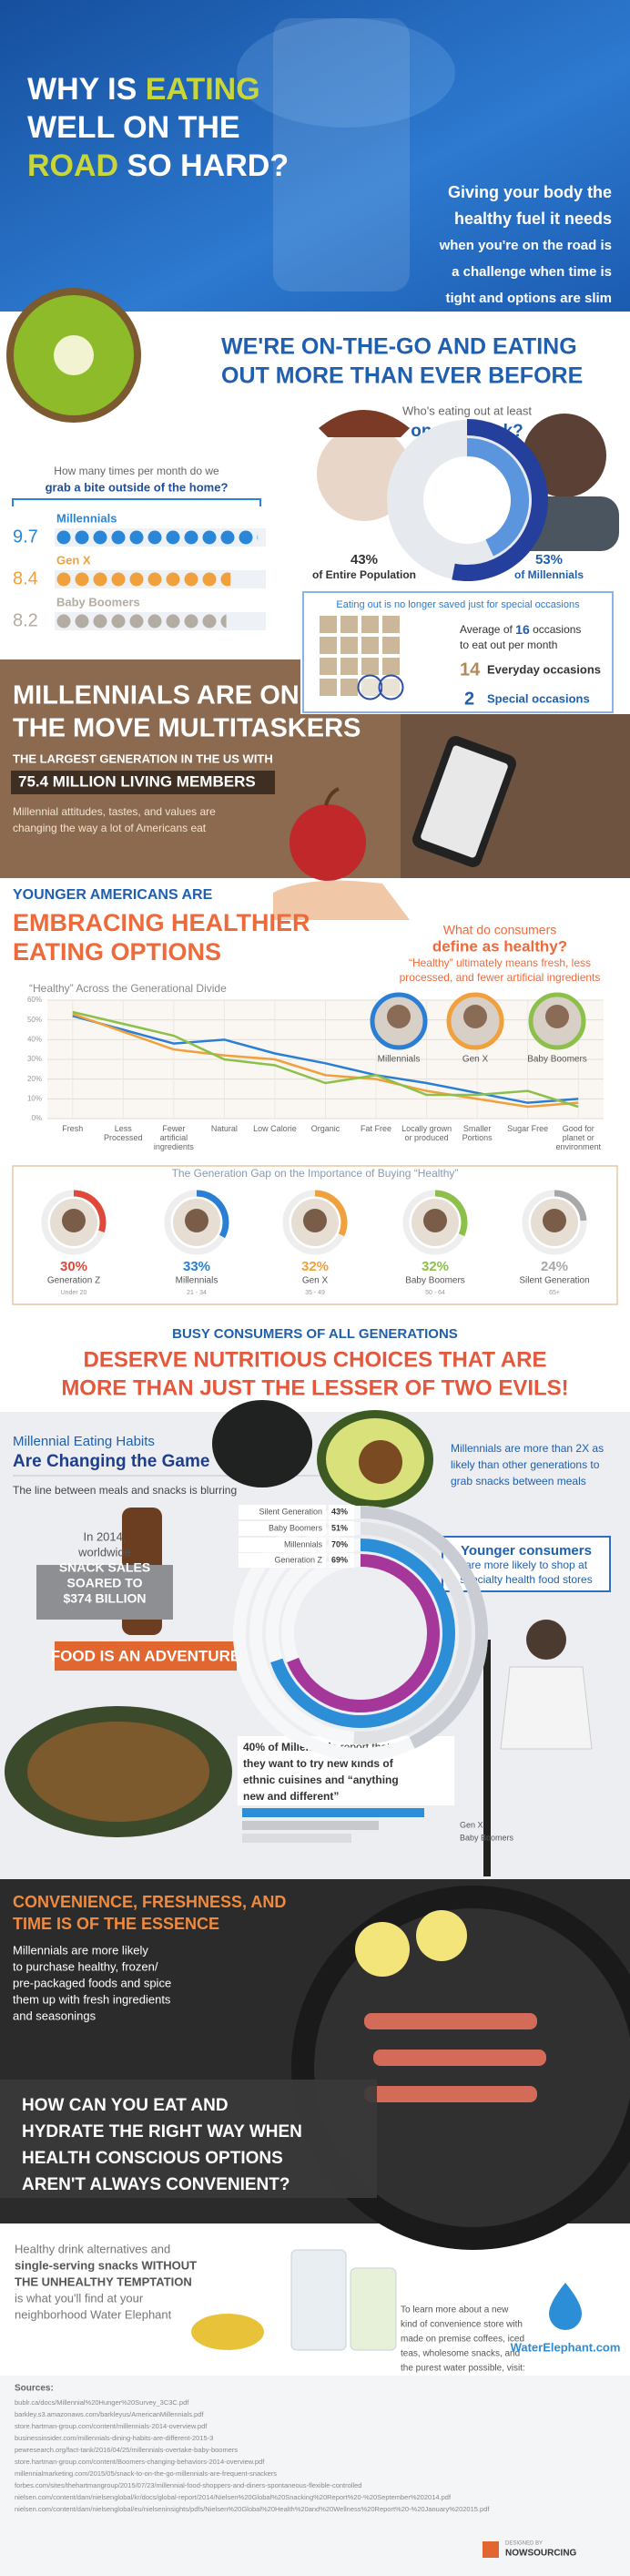 The height and width of the screenshot is (2576, 630). Describe the element at coordinates (34, 1020) in the screenshot. I see `y-tick-label: 50%` at that location.